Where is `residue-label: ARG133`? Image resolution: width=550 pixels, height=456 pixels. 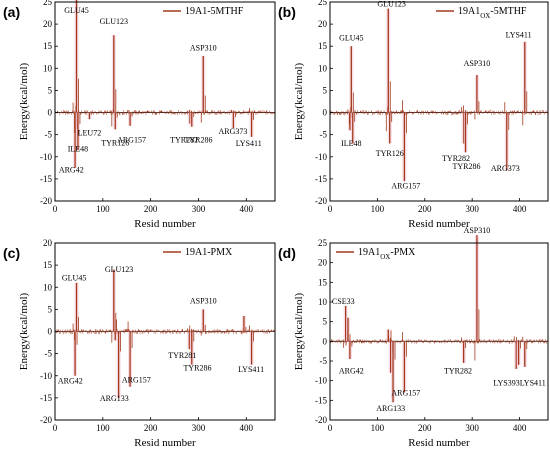
residue-label: ARG133 is located at coordinates (114, 398).